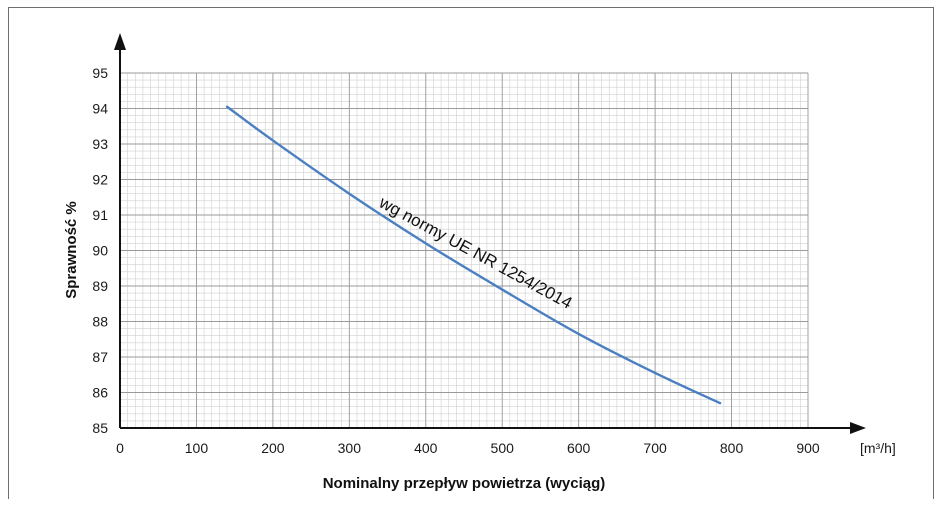 The image size is (943, 507). Describe the element at coordinates (503, 448) in the screenshot. I see `x-tick-label: 500` at that location.